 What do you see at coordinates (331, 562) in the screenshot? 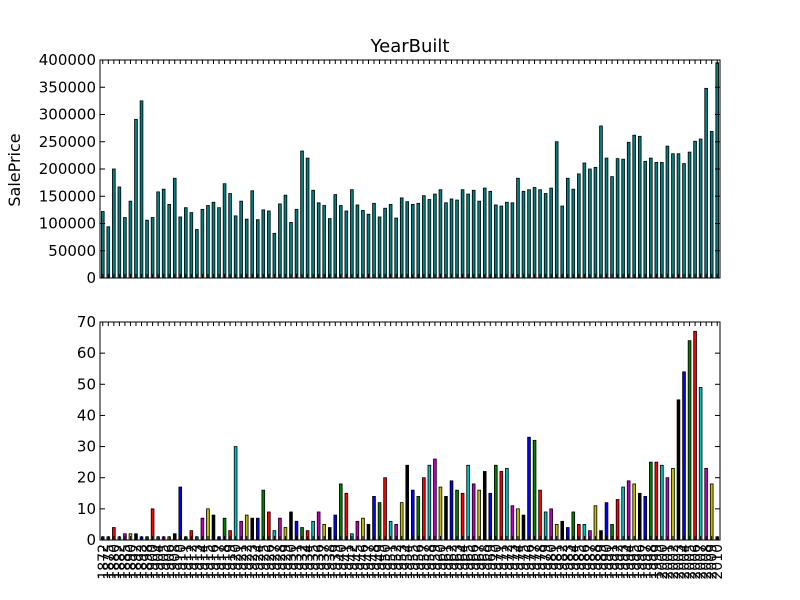
I see `year-label-1938: 1938` at bounding box center [331, 562].